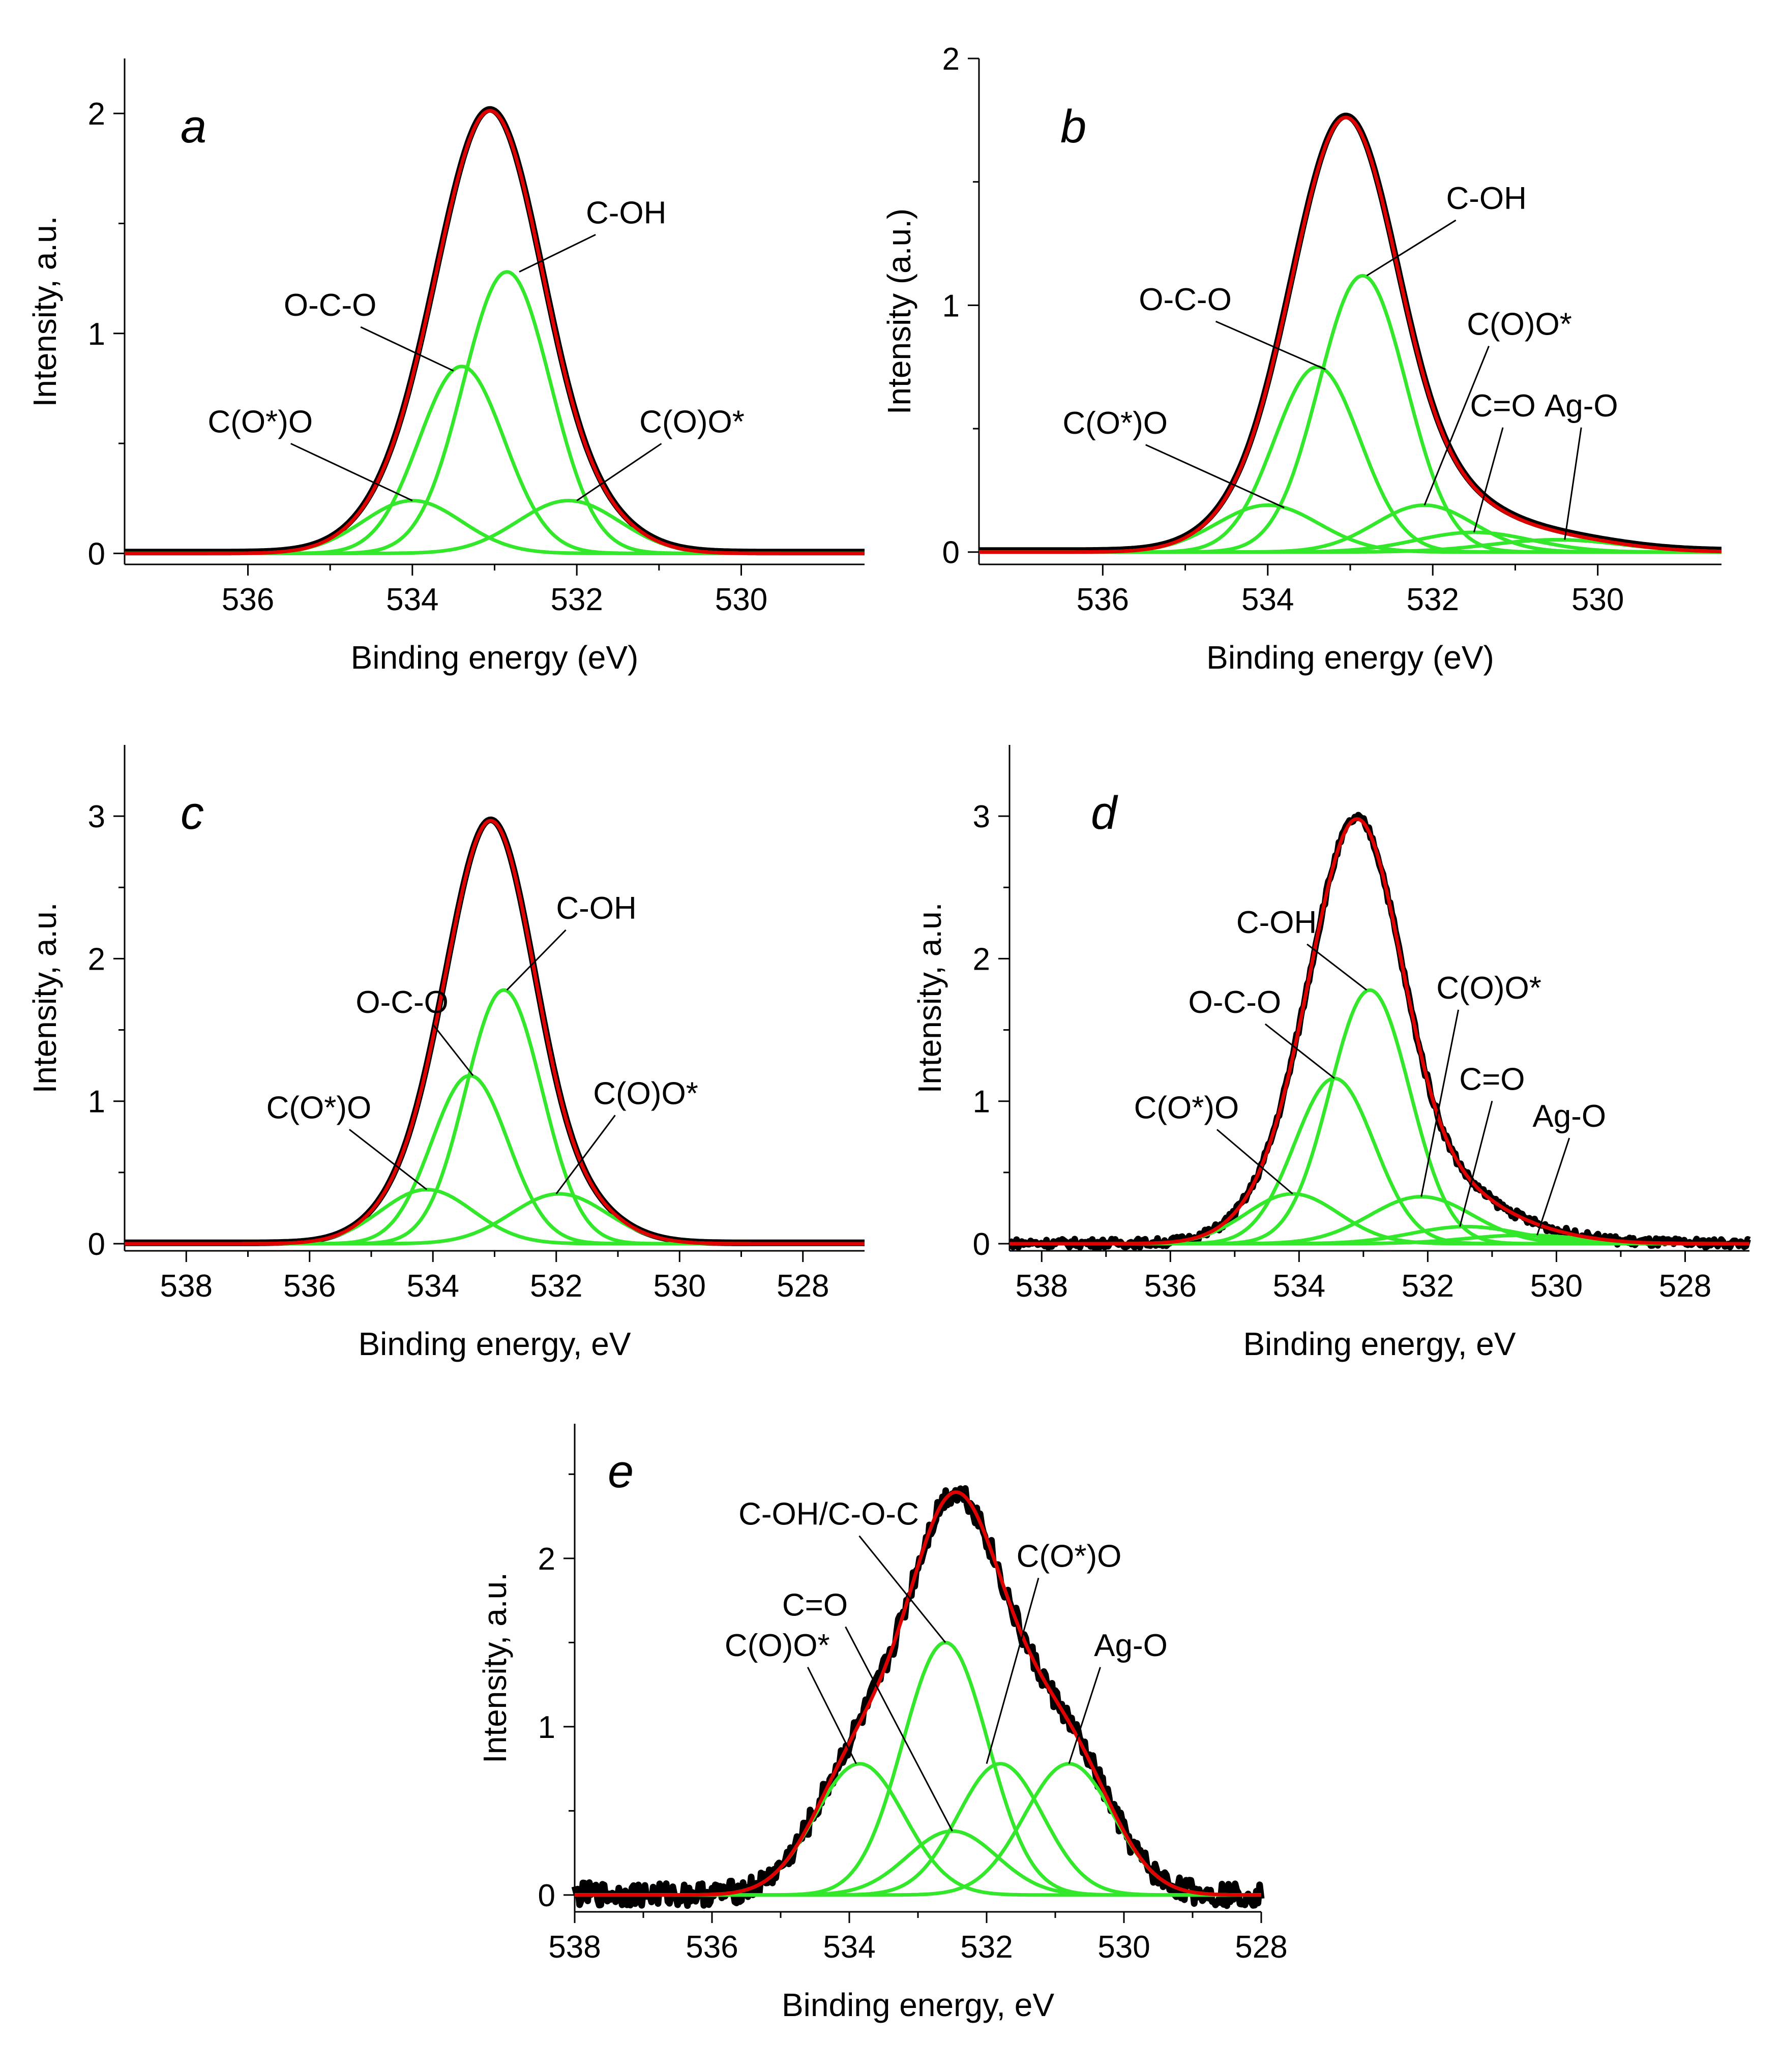 The width and height of the screenshot is (1781, 2072). What do you see at coordinates (621, 1471) in the screenshot?
I see `panel-letter: e` at bounding box center [621, 1471].